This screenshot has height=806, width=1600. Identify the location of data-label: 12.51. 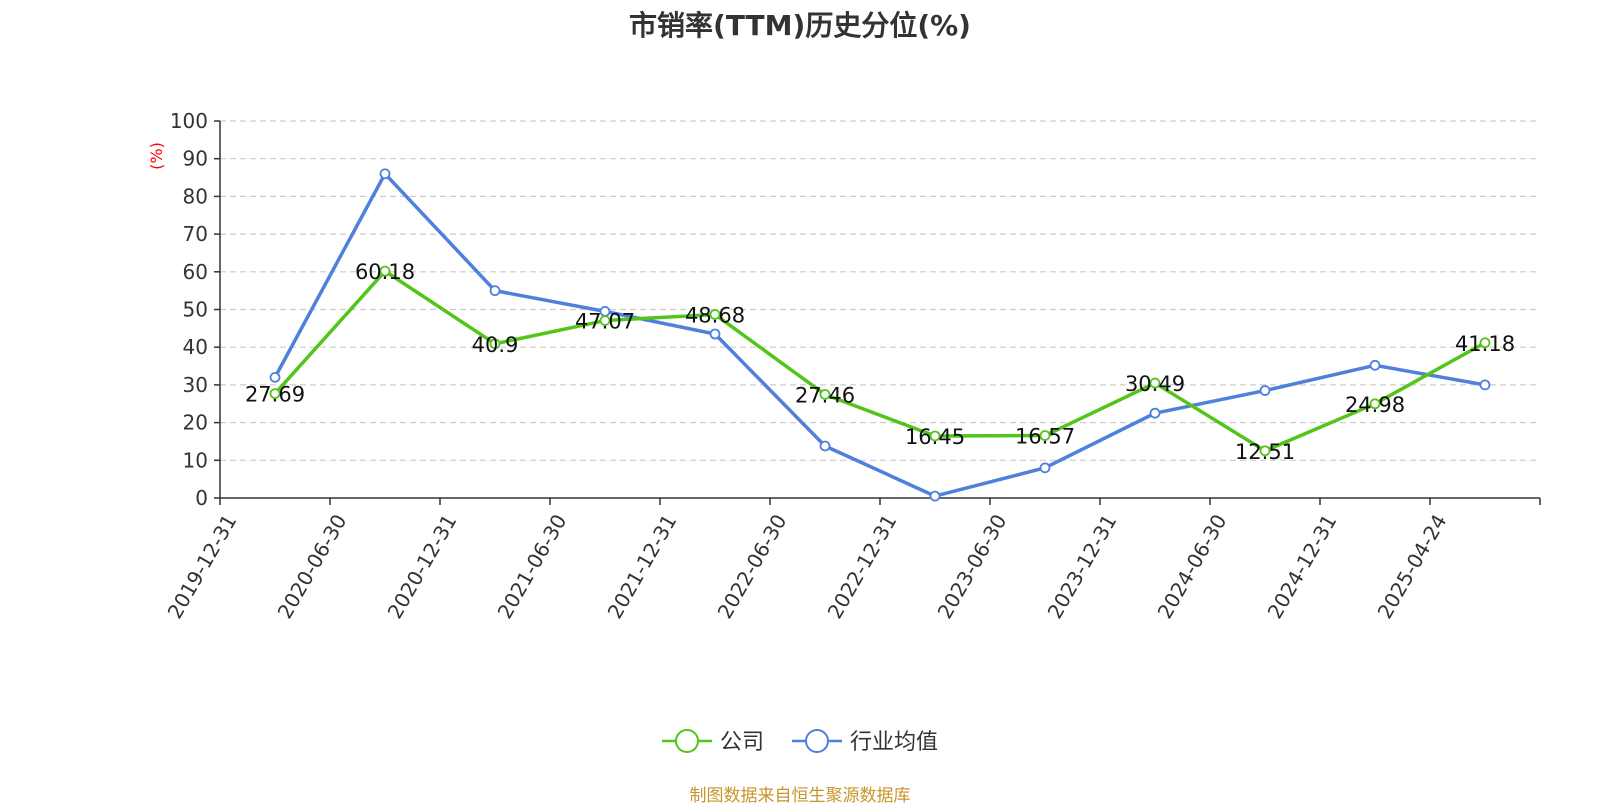
(1265, 452).